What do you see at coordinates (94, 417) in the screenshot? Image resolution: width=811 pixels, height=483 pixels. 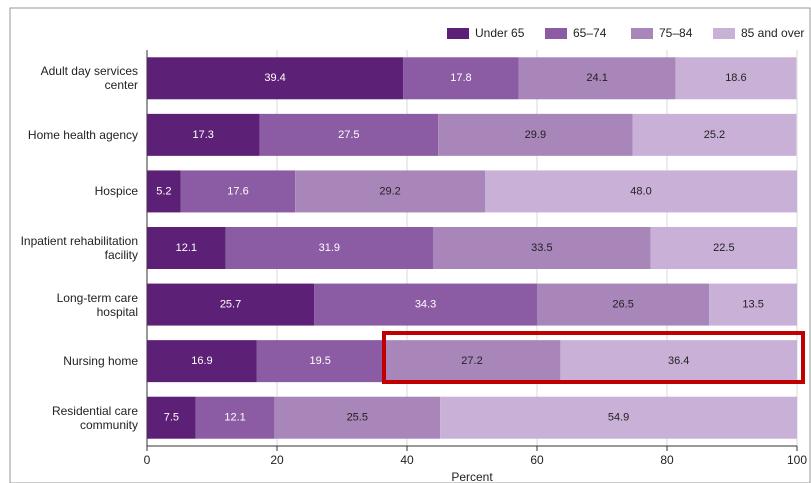 I see `y-tick-label: Residential care community` at bounding box center [94, 417].